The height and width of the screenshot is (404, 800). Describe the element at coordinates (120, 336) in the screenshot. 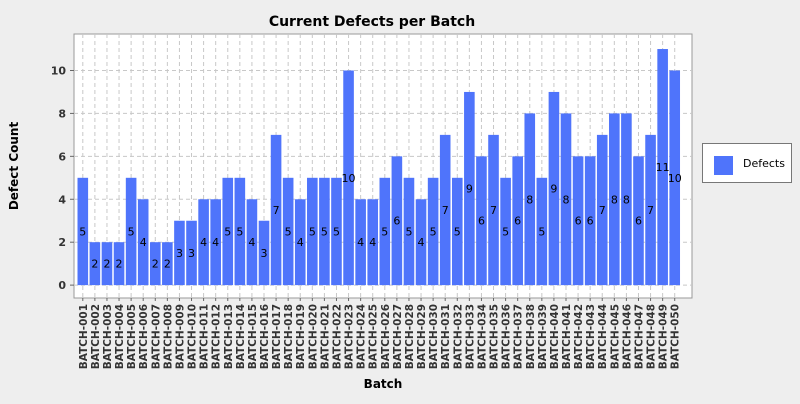

I see `x-tick-label: BATCH-004` at that location.